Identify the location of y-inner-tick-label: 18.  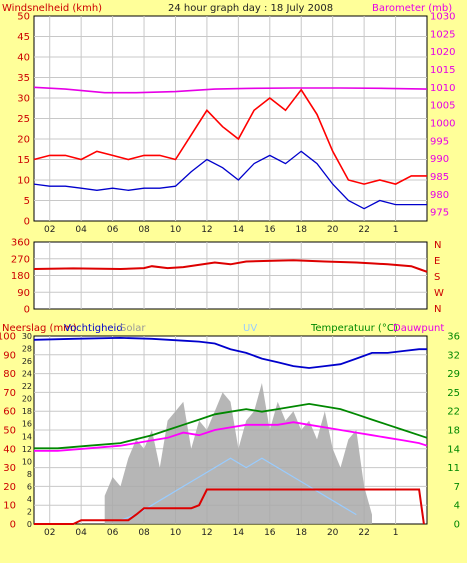
(27, 411).